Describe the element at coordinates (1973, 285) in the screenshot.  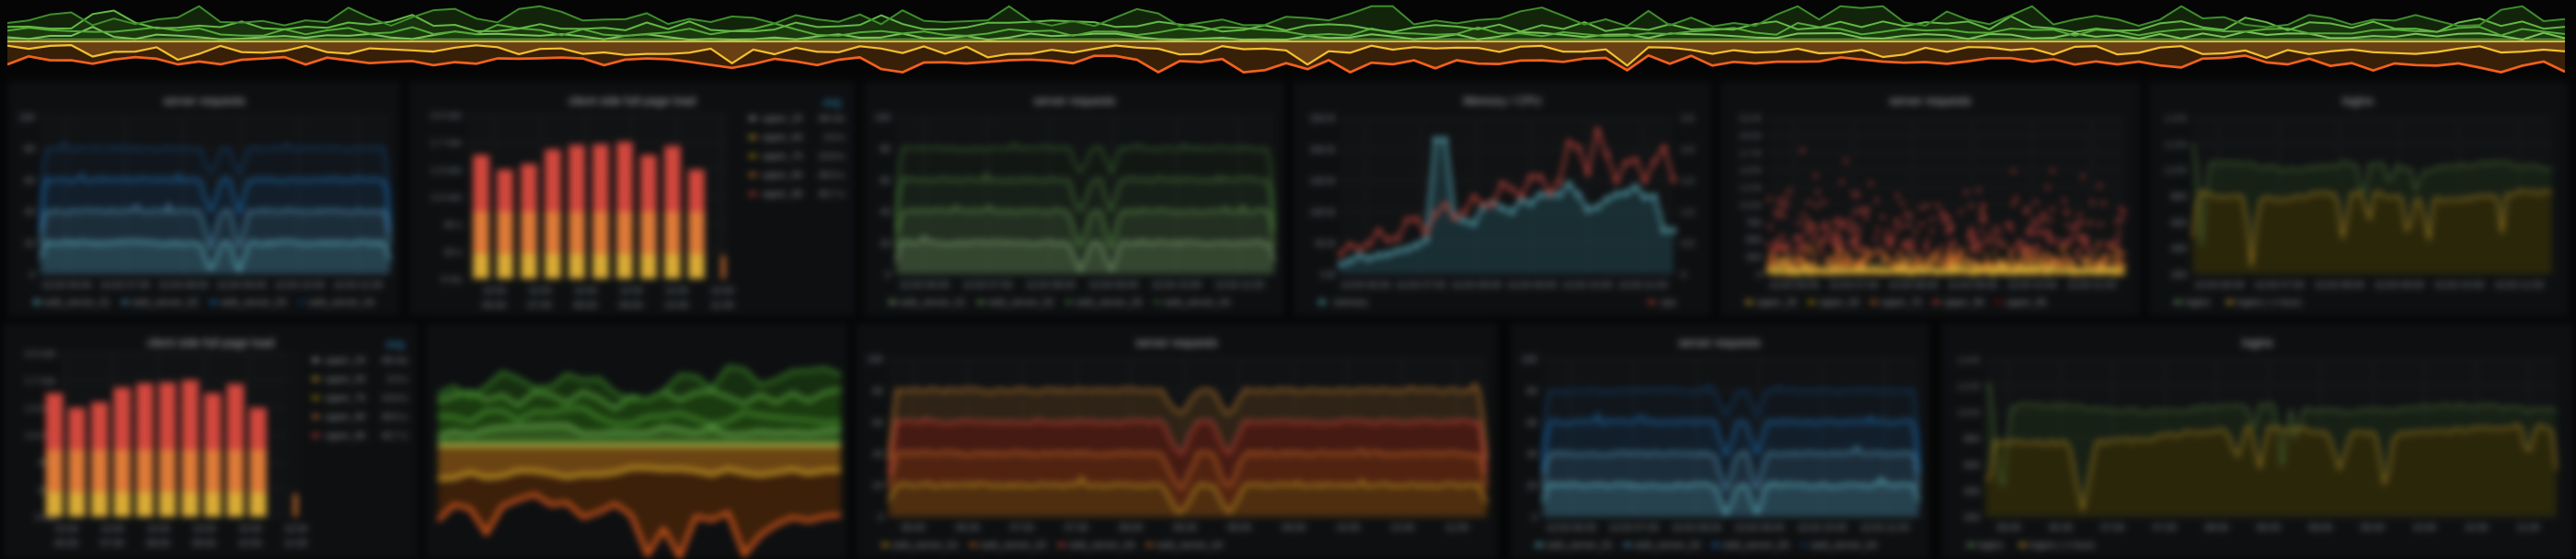
I see `svg-text: 11/18 09:00` at that location.